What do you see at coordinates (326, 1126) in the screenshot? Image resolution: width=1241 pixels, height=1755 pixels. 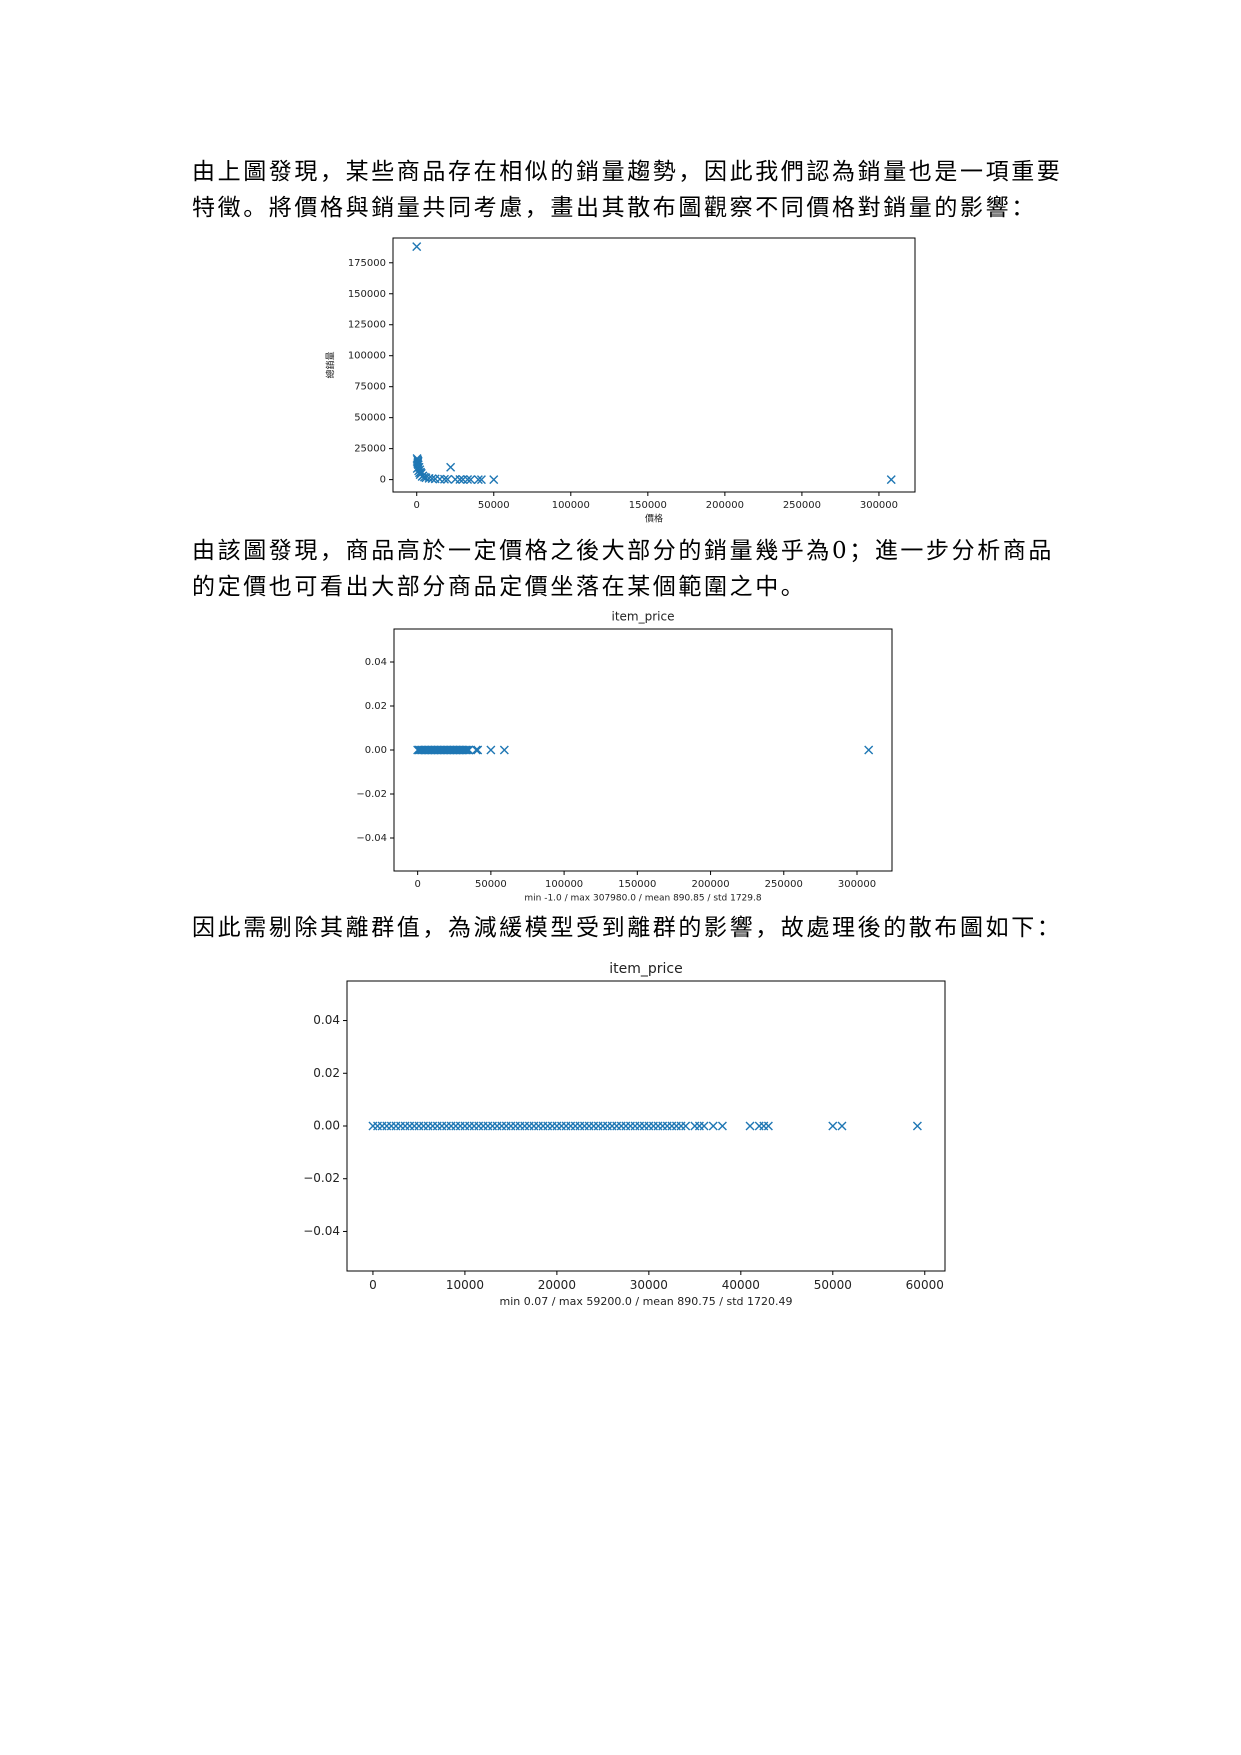 I see `y-tick-label: 0.00` at bounding box center [326, 1126].